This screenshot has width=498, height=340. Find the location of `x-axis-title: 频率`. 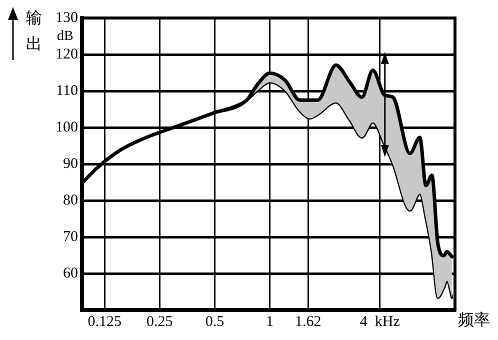

x-axis-title: 频率 is located at coordinates (474, 320).